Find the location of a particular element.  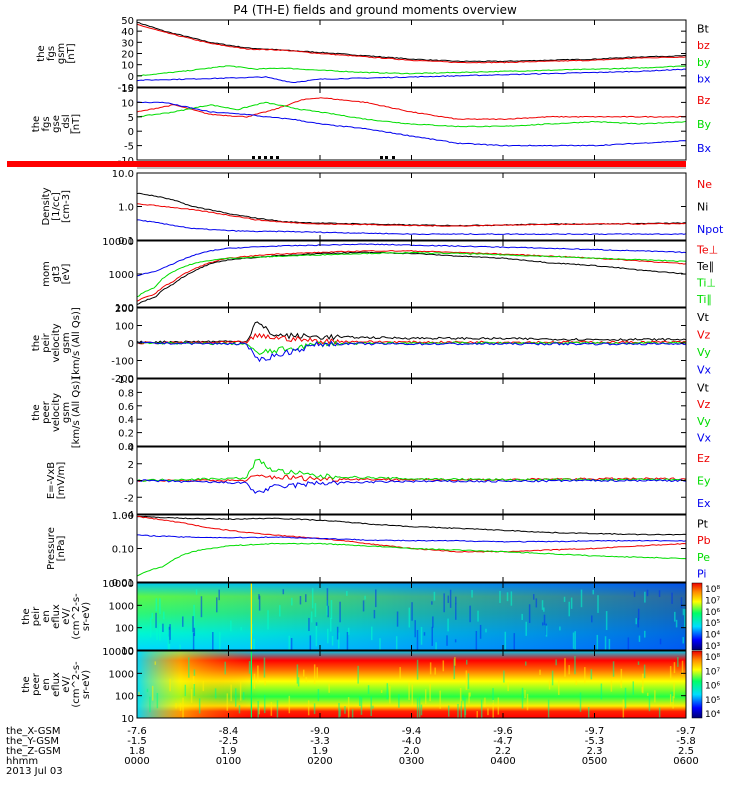

y-axis-label-line: [nT] is located at coordinates (76, 124).